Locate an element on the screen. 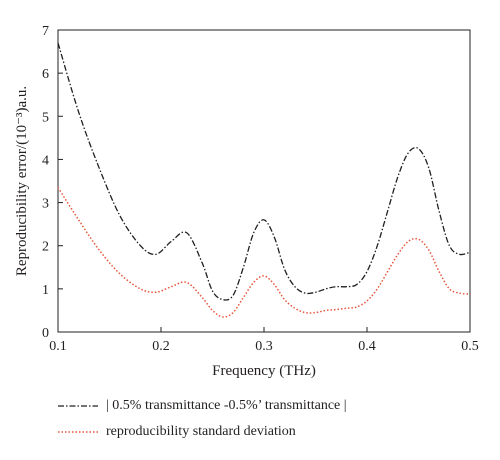 This screenshot has height=460, width=500. x-tick-label: 0.5 is located at coordinates (470, 346).